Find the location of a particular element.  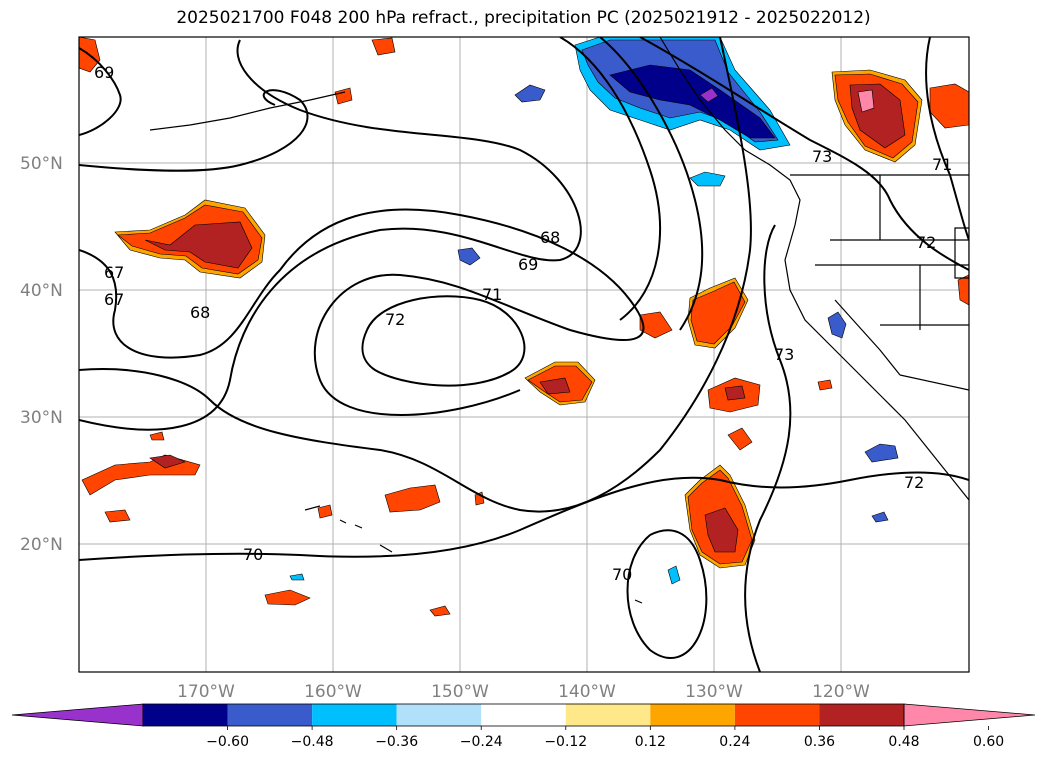

colorbar-outline is located at coordinates (523, 715).